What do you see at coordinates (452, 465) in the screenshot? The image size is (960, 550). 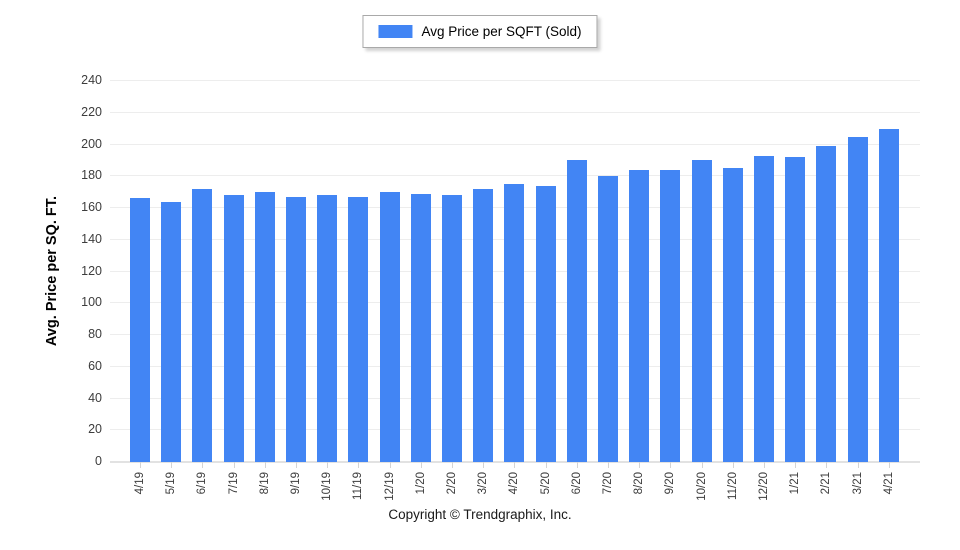 I see `x-tick-mark-2/20` at bounding box center [452, 465].